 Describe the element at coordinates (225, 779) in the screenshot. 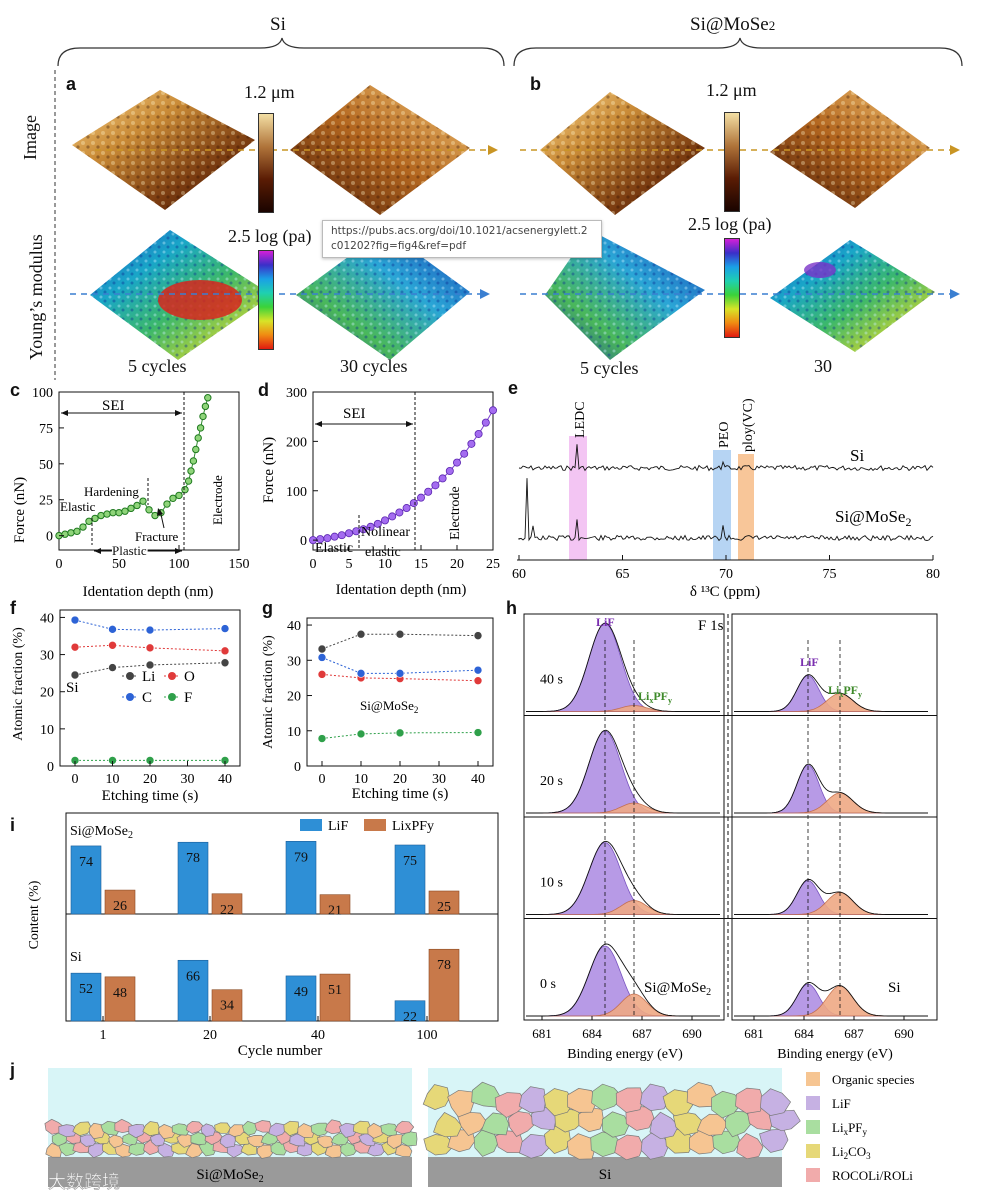

I see `xtick: 40` at that location.